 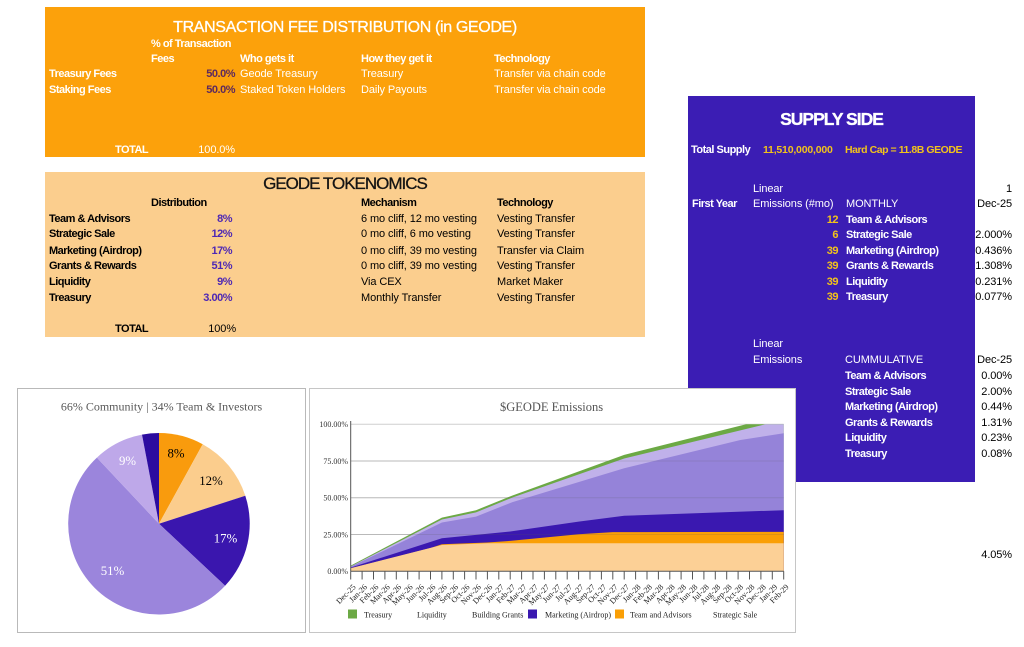 I want to click on svg-text: 75.00%, so click(x=335, y=461).